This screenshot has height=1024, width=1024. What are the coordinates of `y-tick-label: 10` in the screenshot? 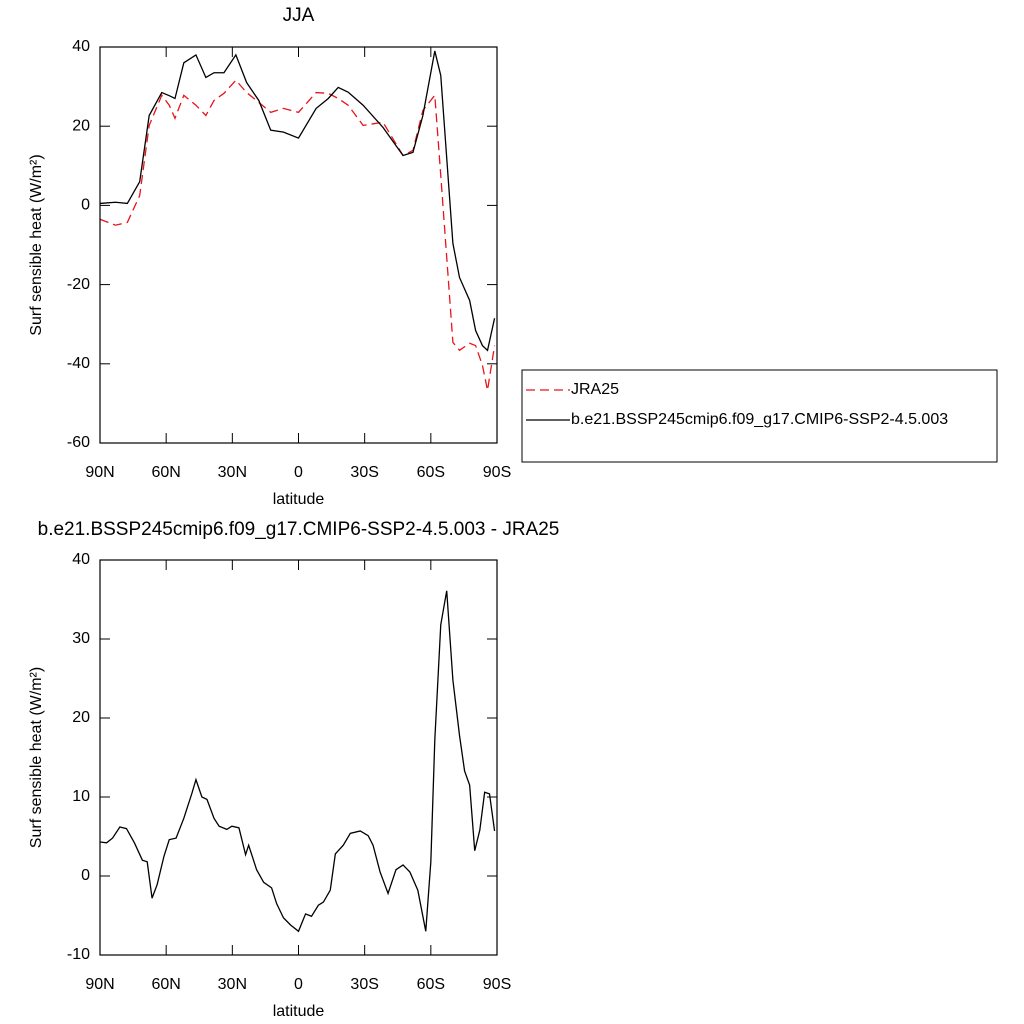 It's located at (81, 796).